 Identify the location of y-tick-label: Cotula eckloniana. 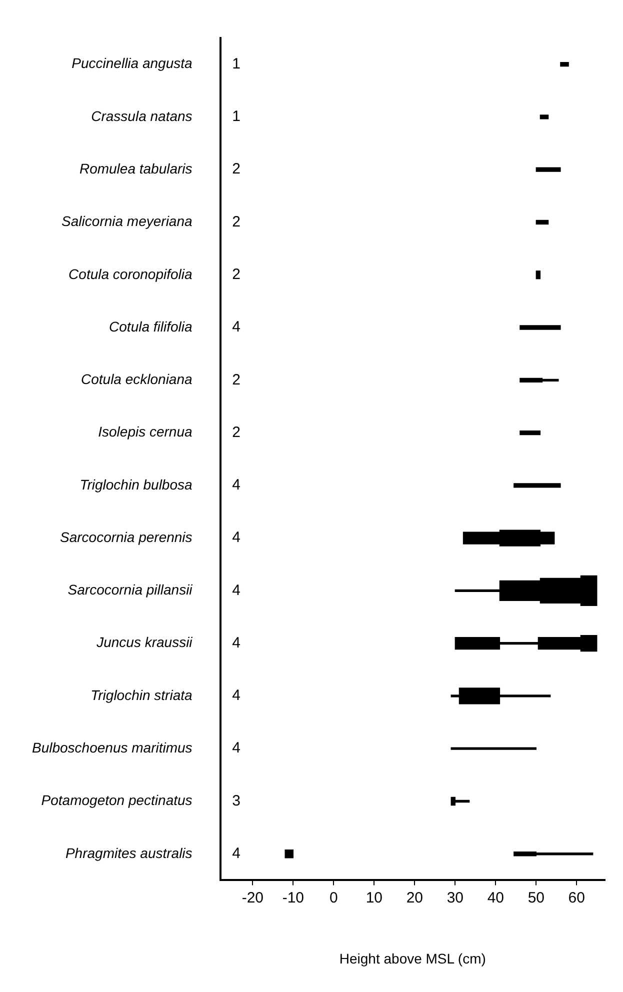
(137, 379).